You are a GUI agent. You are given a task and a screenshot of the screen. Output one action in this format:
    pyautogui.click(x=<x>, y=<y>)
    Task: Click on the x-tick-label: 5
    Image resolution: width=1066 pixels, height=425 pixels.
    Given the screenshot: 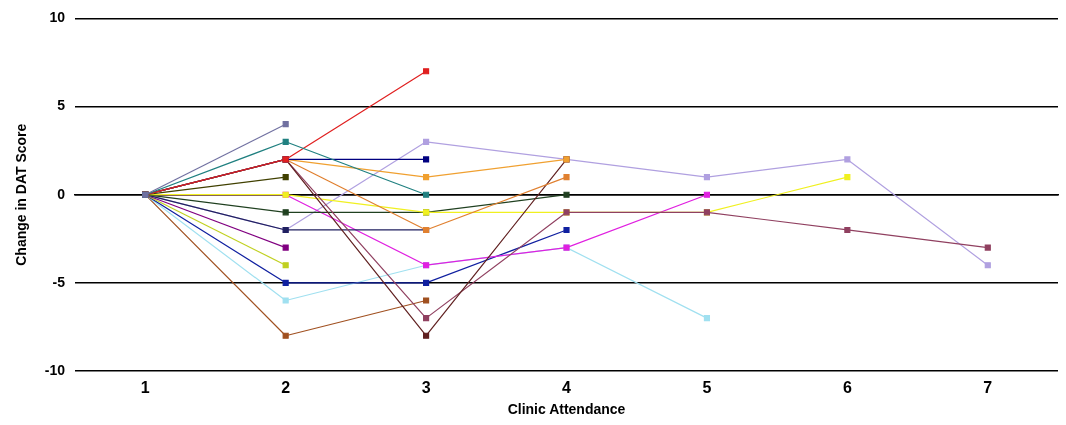 What is the action you would take?
    pyautogui.click(x=707, y=388)
    